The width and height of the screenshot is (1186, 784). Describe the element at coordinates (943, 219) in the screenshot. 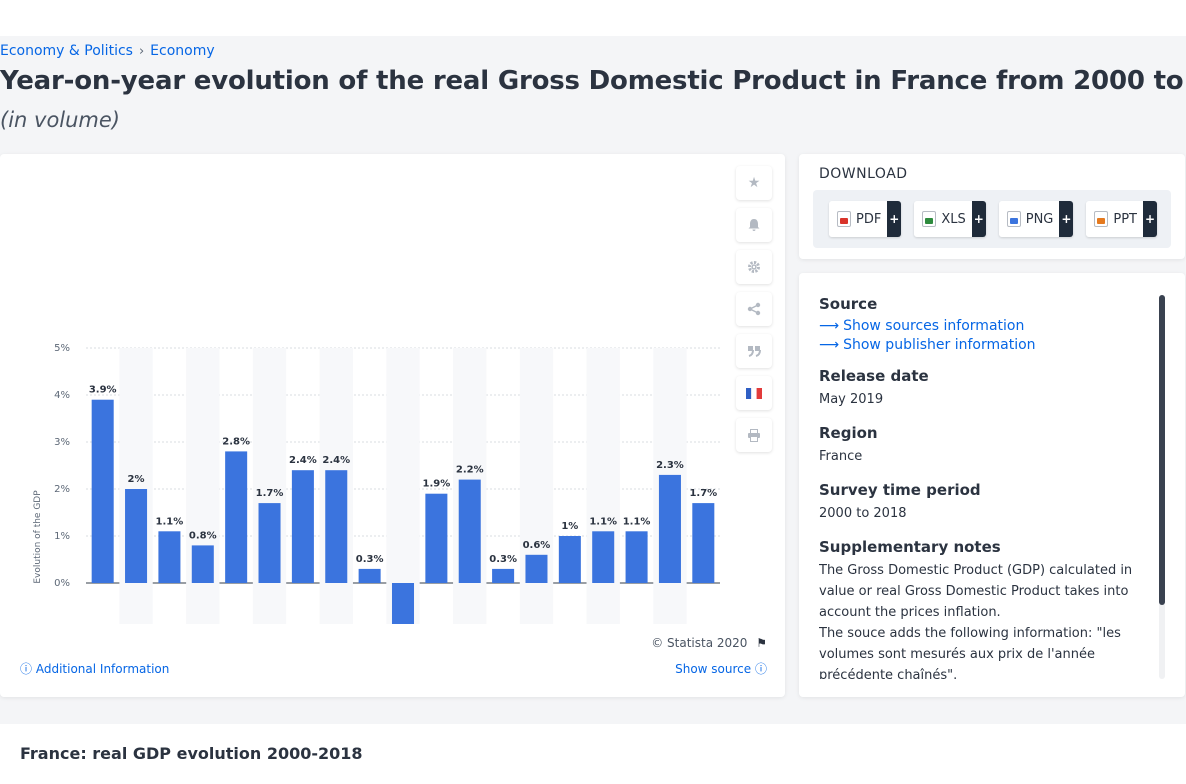

I see `download-xls-main: XLS` at that location.